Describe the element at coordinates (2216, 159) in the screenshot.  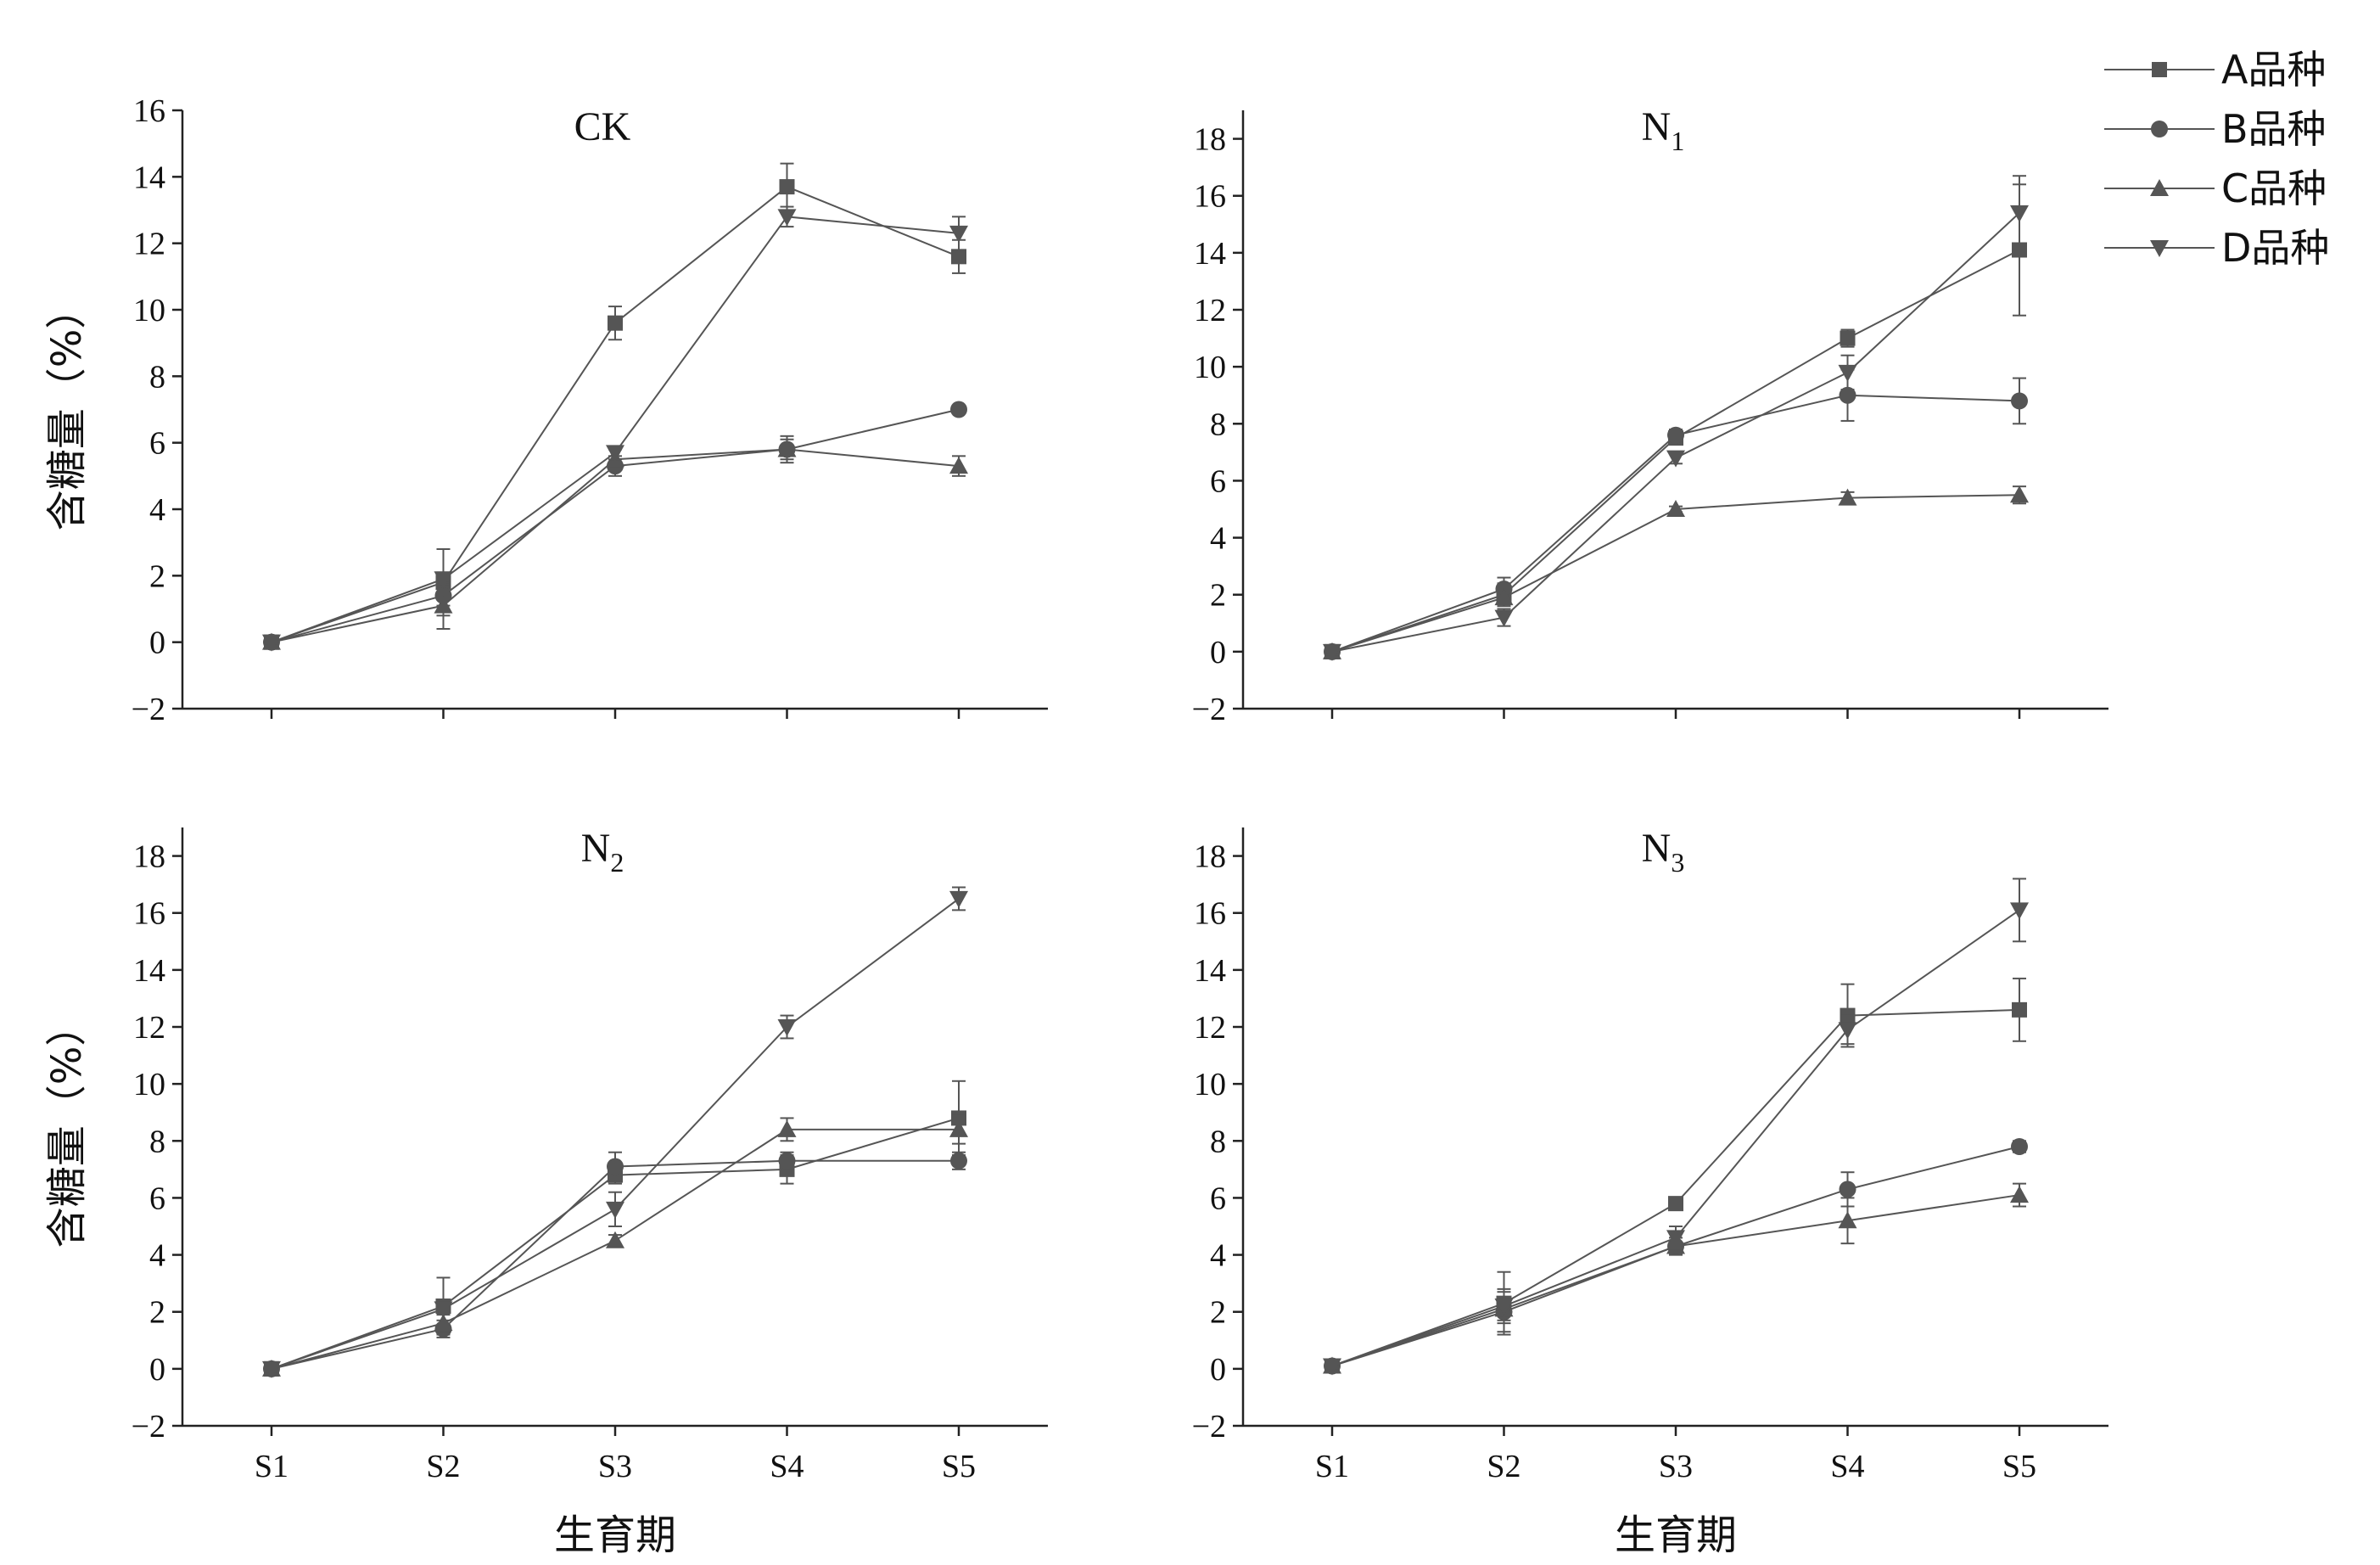
I see `legend: A品种 B品种 C品种 D品种` at that location.